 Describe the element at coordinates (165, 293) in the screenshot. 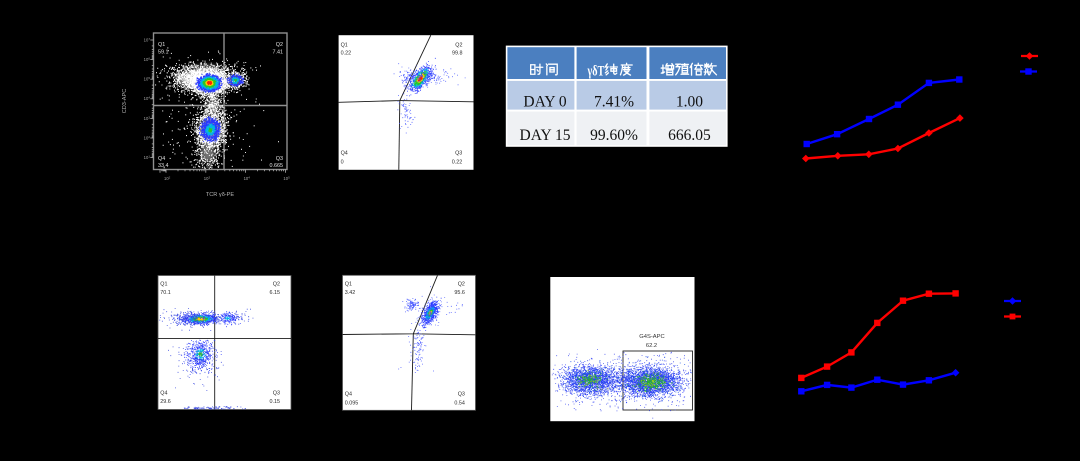

I see `svg-text: 70.1` at that location.